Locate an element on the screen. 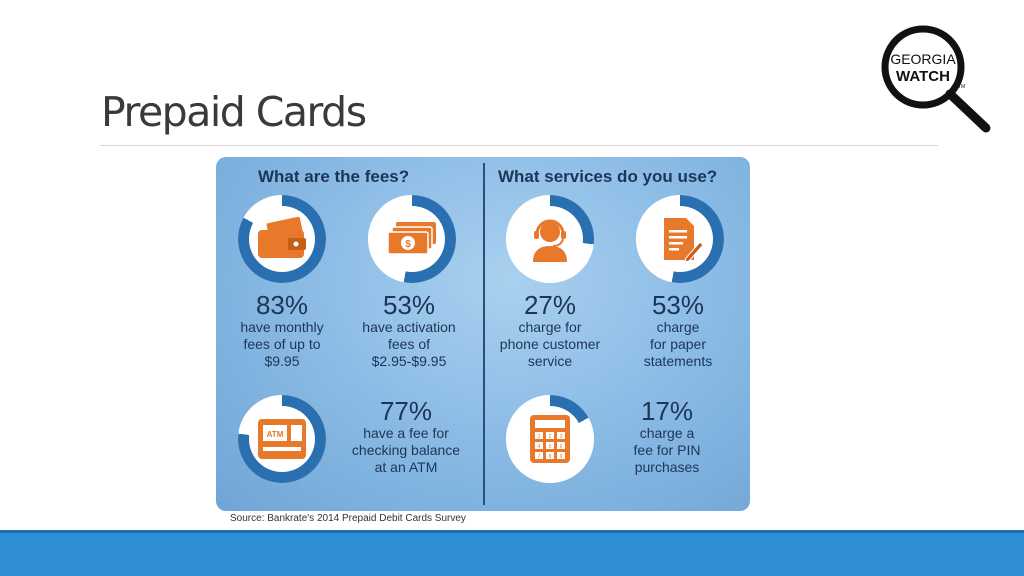  atm-circle: ATM is located at coordinates (282, 439).